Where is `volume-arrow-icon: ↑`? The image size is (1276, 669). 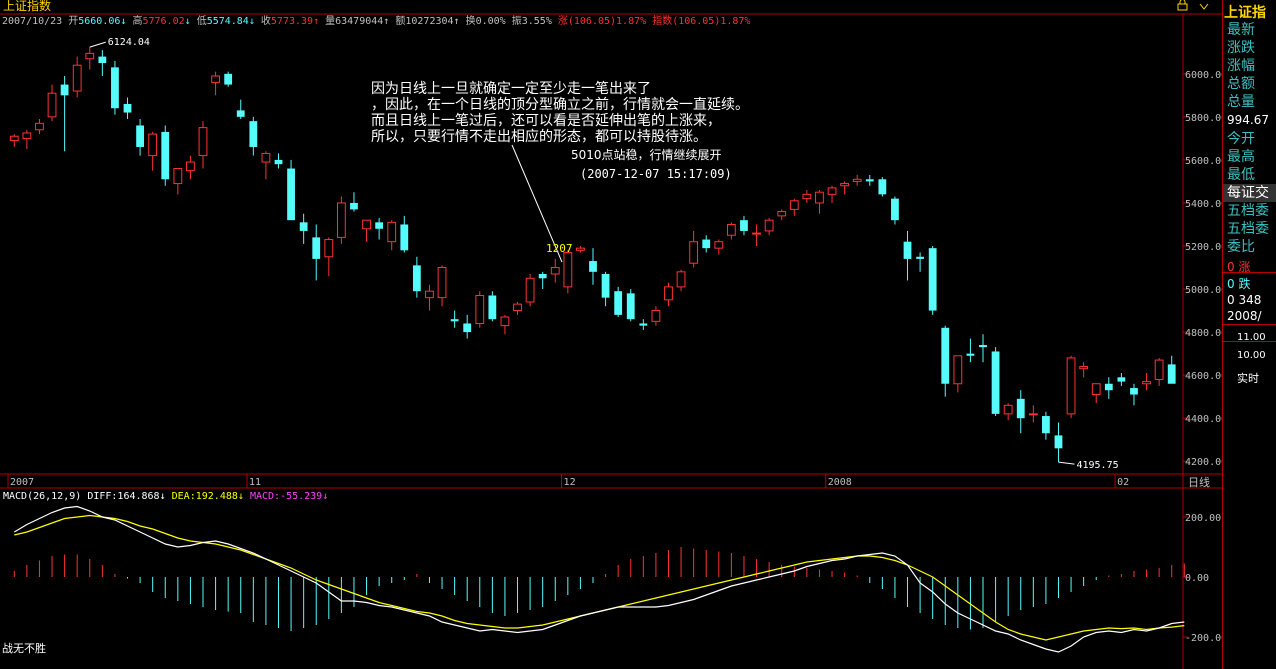 volume-arrow-icon: ↑ is located at coordinates (386, 21).